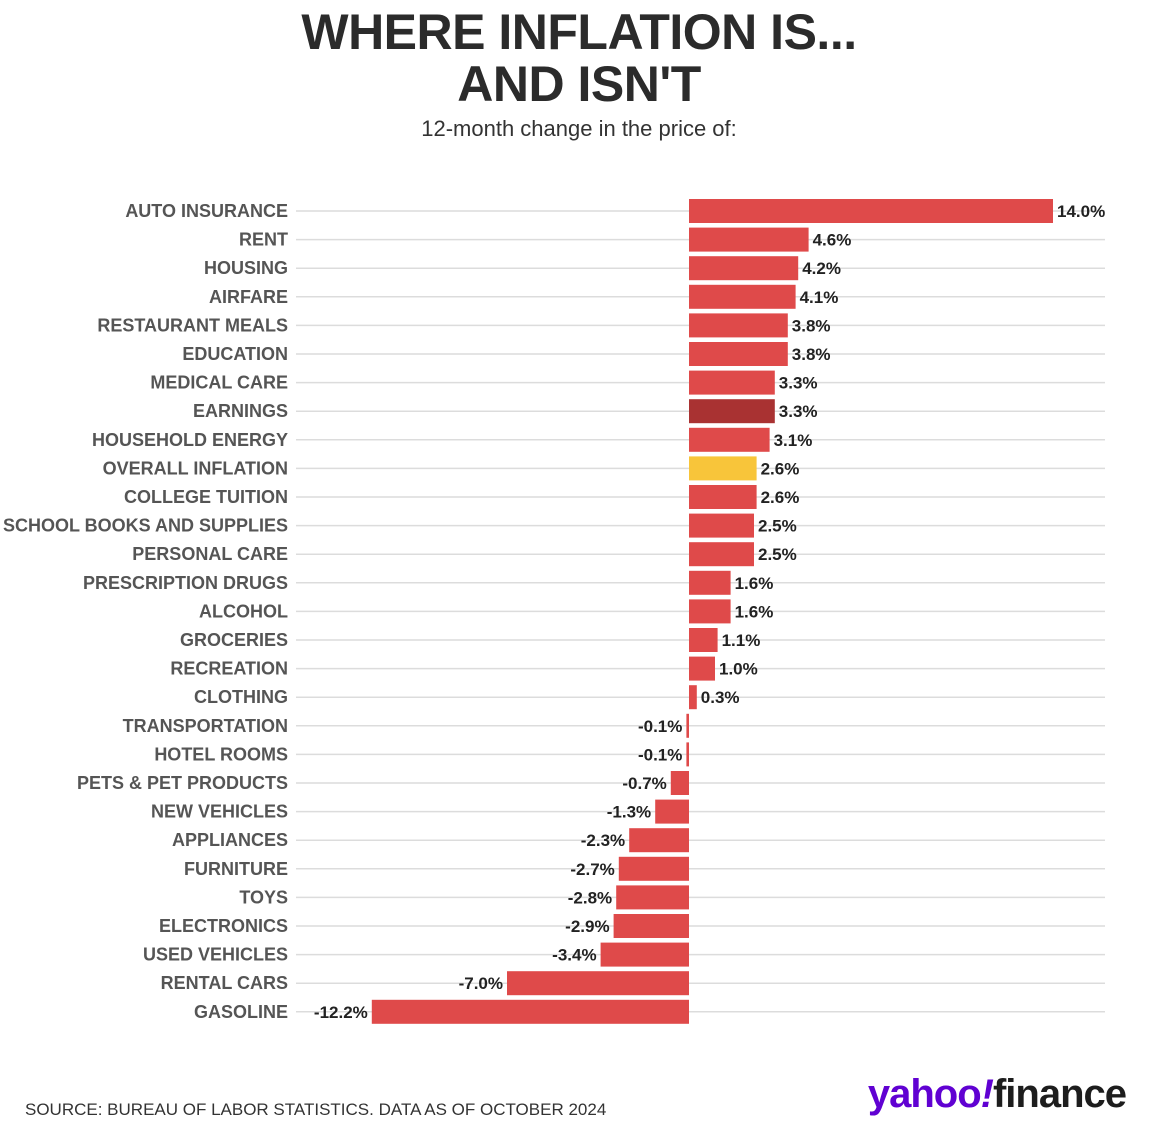 Image resolution: width=1158 pixels, height=1134 pixels. Describe the element at coordinates (749, 239) in the screenshot. I see `bar-rent` at that location.